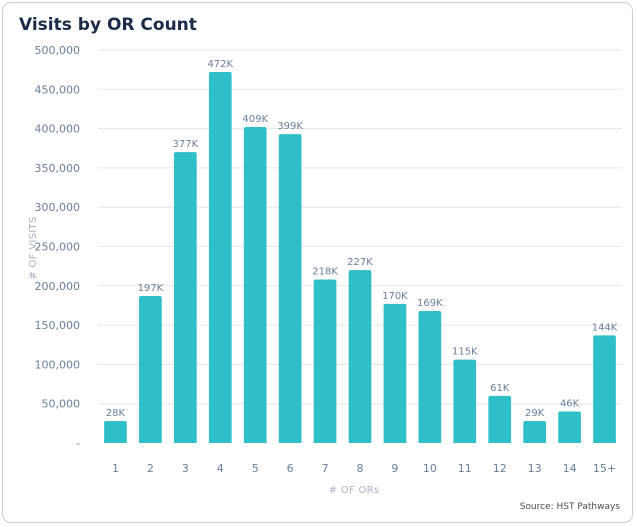 The image size is (637, 527). What do you see at coordinates (604, 389) in the screenshot?
I see `bar-15+` at bounding box center [604, 389].